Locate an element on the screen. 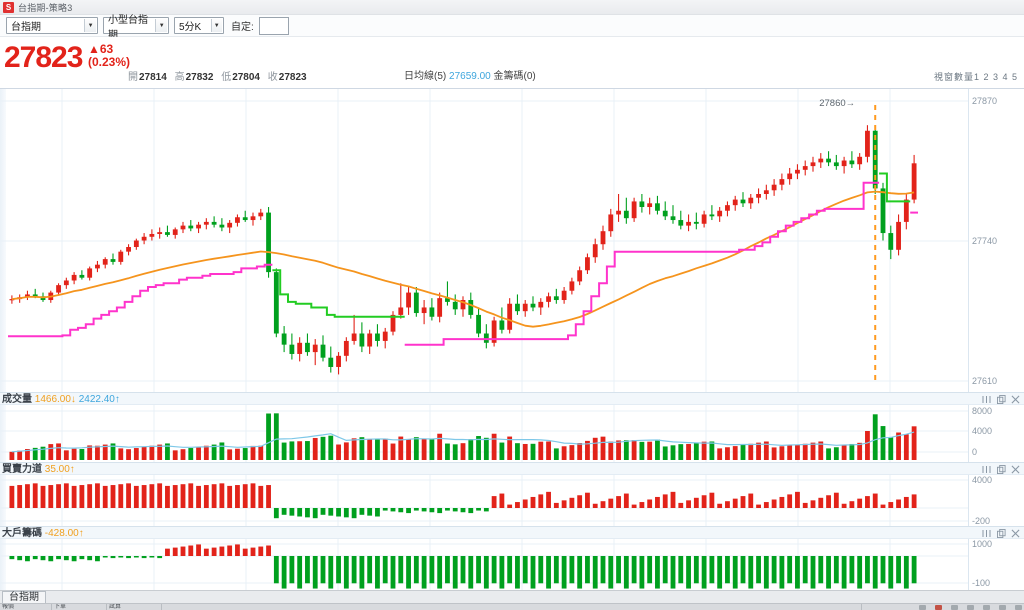 This screenshot has height=610, width=1024. status-cell: 報價 is located at coordinates (26, 607).